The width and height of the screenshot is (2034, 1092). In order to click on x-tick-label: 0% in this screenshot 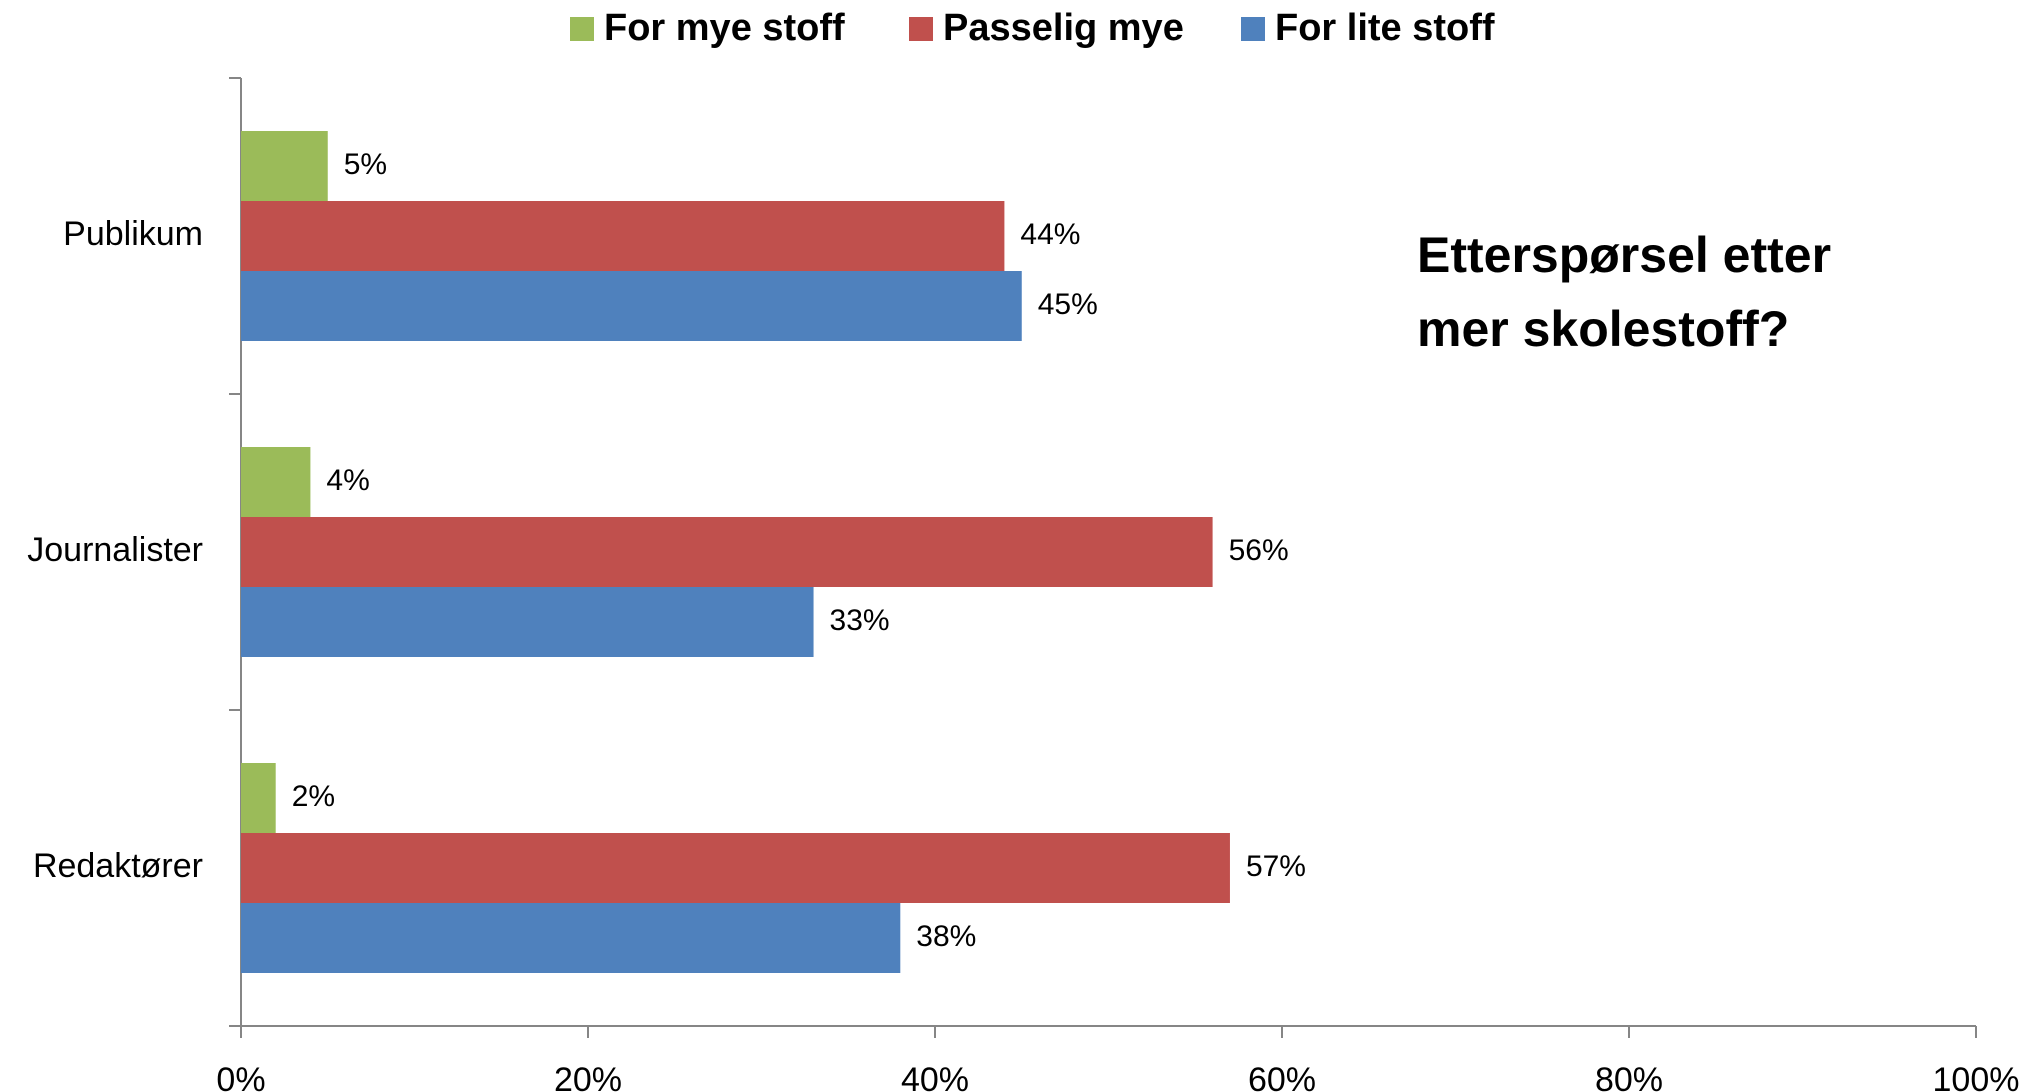, I will do `click(240, 1076)`.